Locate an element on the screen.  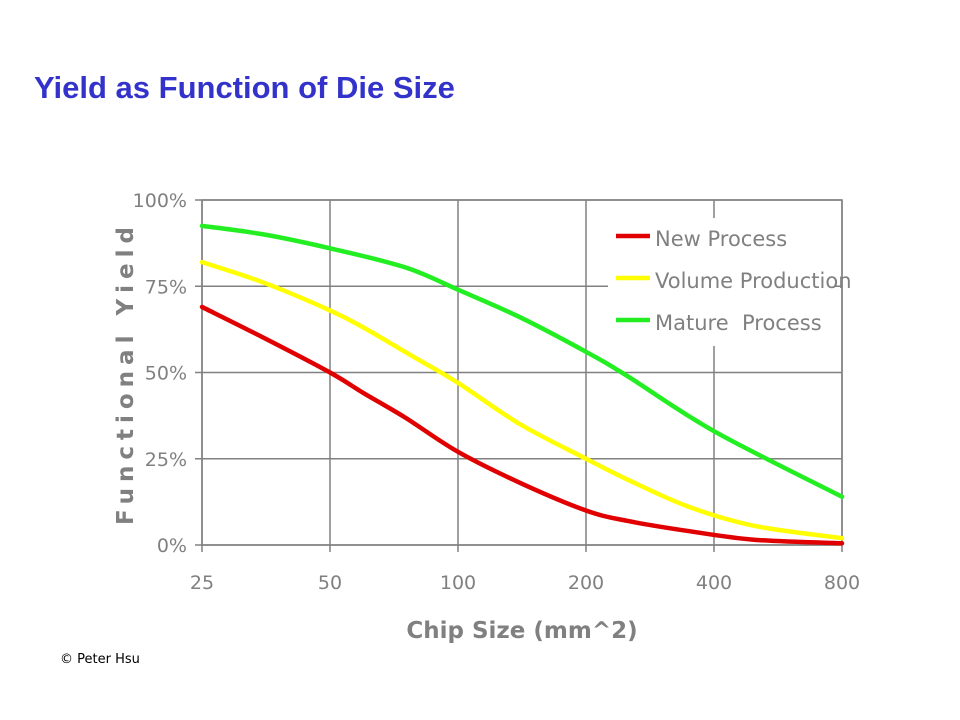
y-tick-label: 75% is located at coordinates (166, 287).